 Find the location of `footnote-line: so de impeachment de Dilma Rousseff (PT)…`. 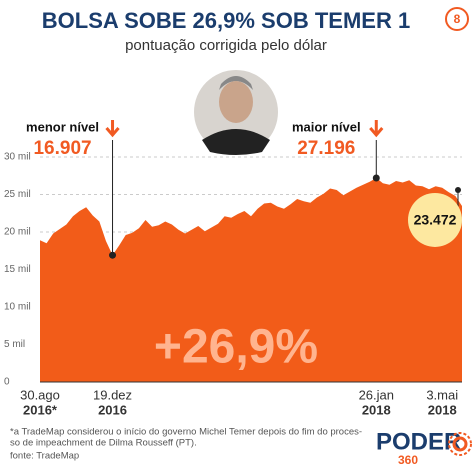

footnote-line: so de impeachment de Dilma Rousseff (PT)… is located at coordinates (103, 443).